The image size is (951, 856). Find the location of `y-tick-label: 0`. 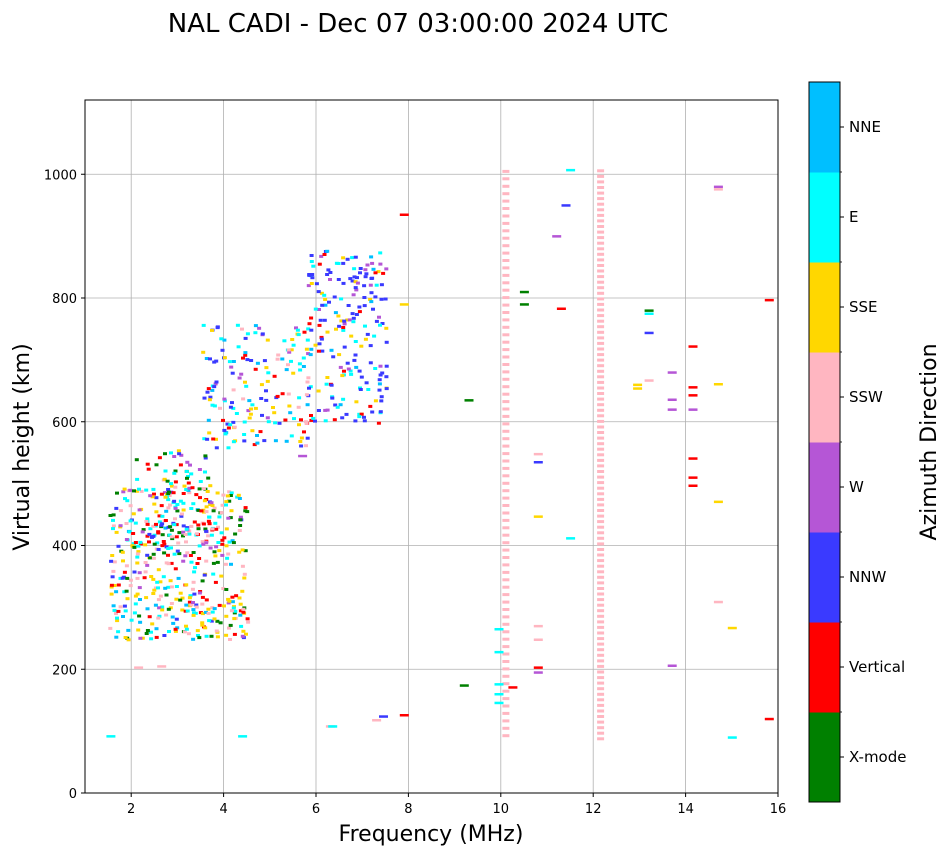

y-tick-label: 0 is located at coordinates (73, 794).